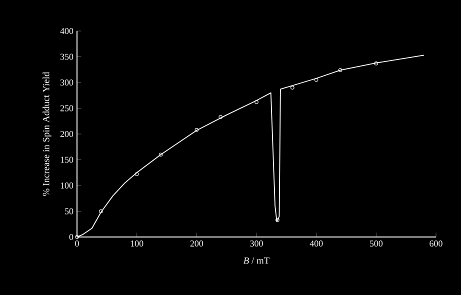 The height and width of the screenshot is (295, 461). What do you see at coordinates (67, 108) in the screenshot?
I see `y-tick-label: 250` at bounding box center [67, 108].